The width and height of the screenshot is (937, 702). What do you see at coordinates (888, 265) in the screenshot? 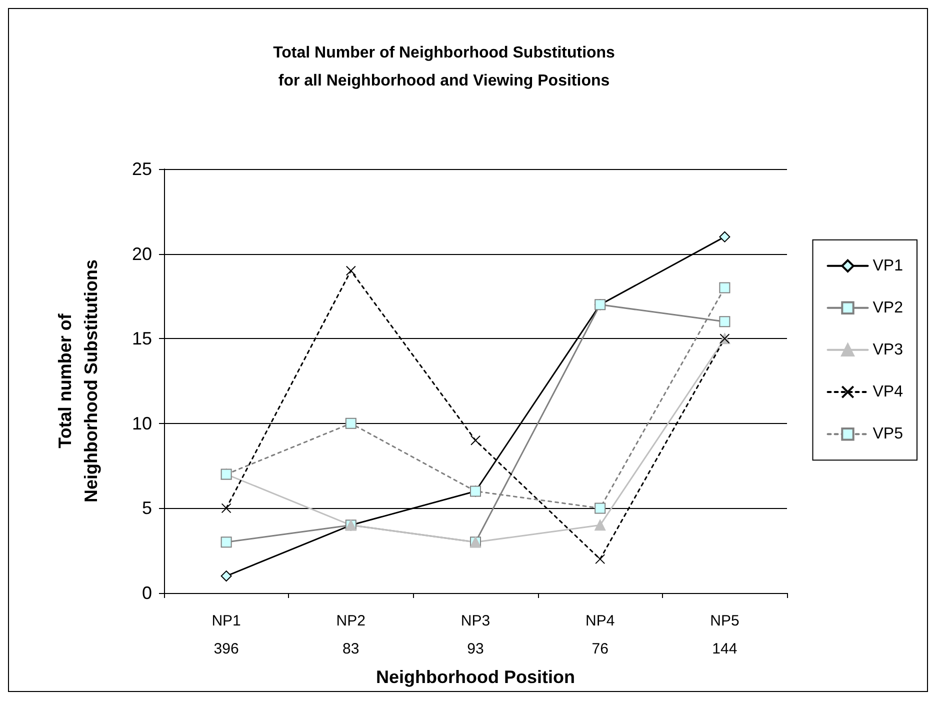
I see `legend-label: VP1` at bounding box center [888, 265].